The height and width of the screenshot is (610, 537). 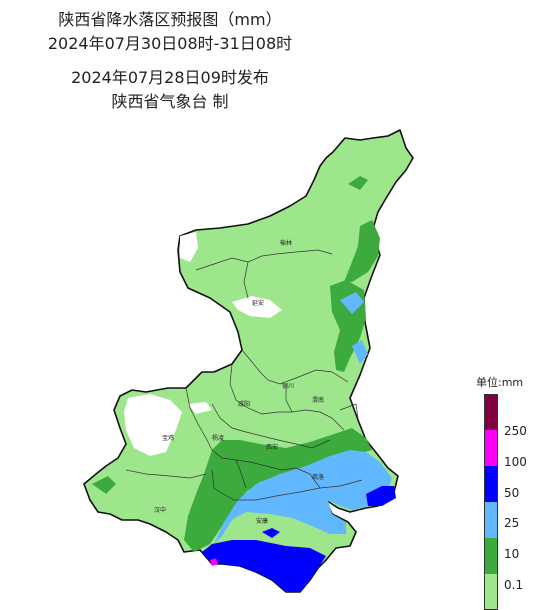 I want to click on title-main: 陕西省降水落区预报图（mm）, so click(x=170, y=19).